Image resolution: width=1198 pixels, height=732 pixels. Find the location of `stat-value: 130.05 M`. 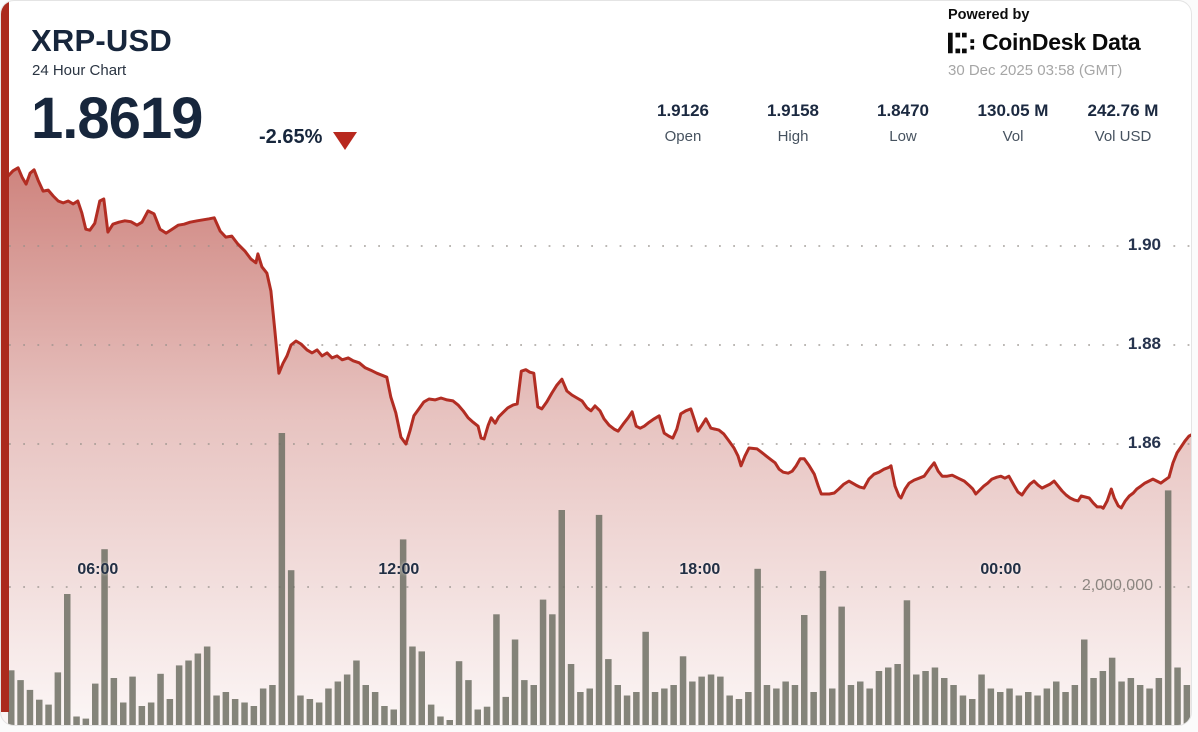

stat-value: 130.05 M is located at coordinates (1013, 110).